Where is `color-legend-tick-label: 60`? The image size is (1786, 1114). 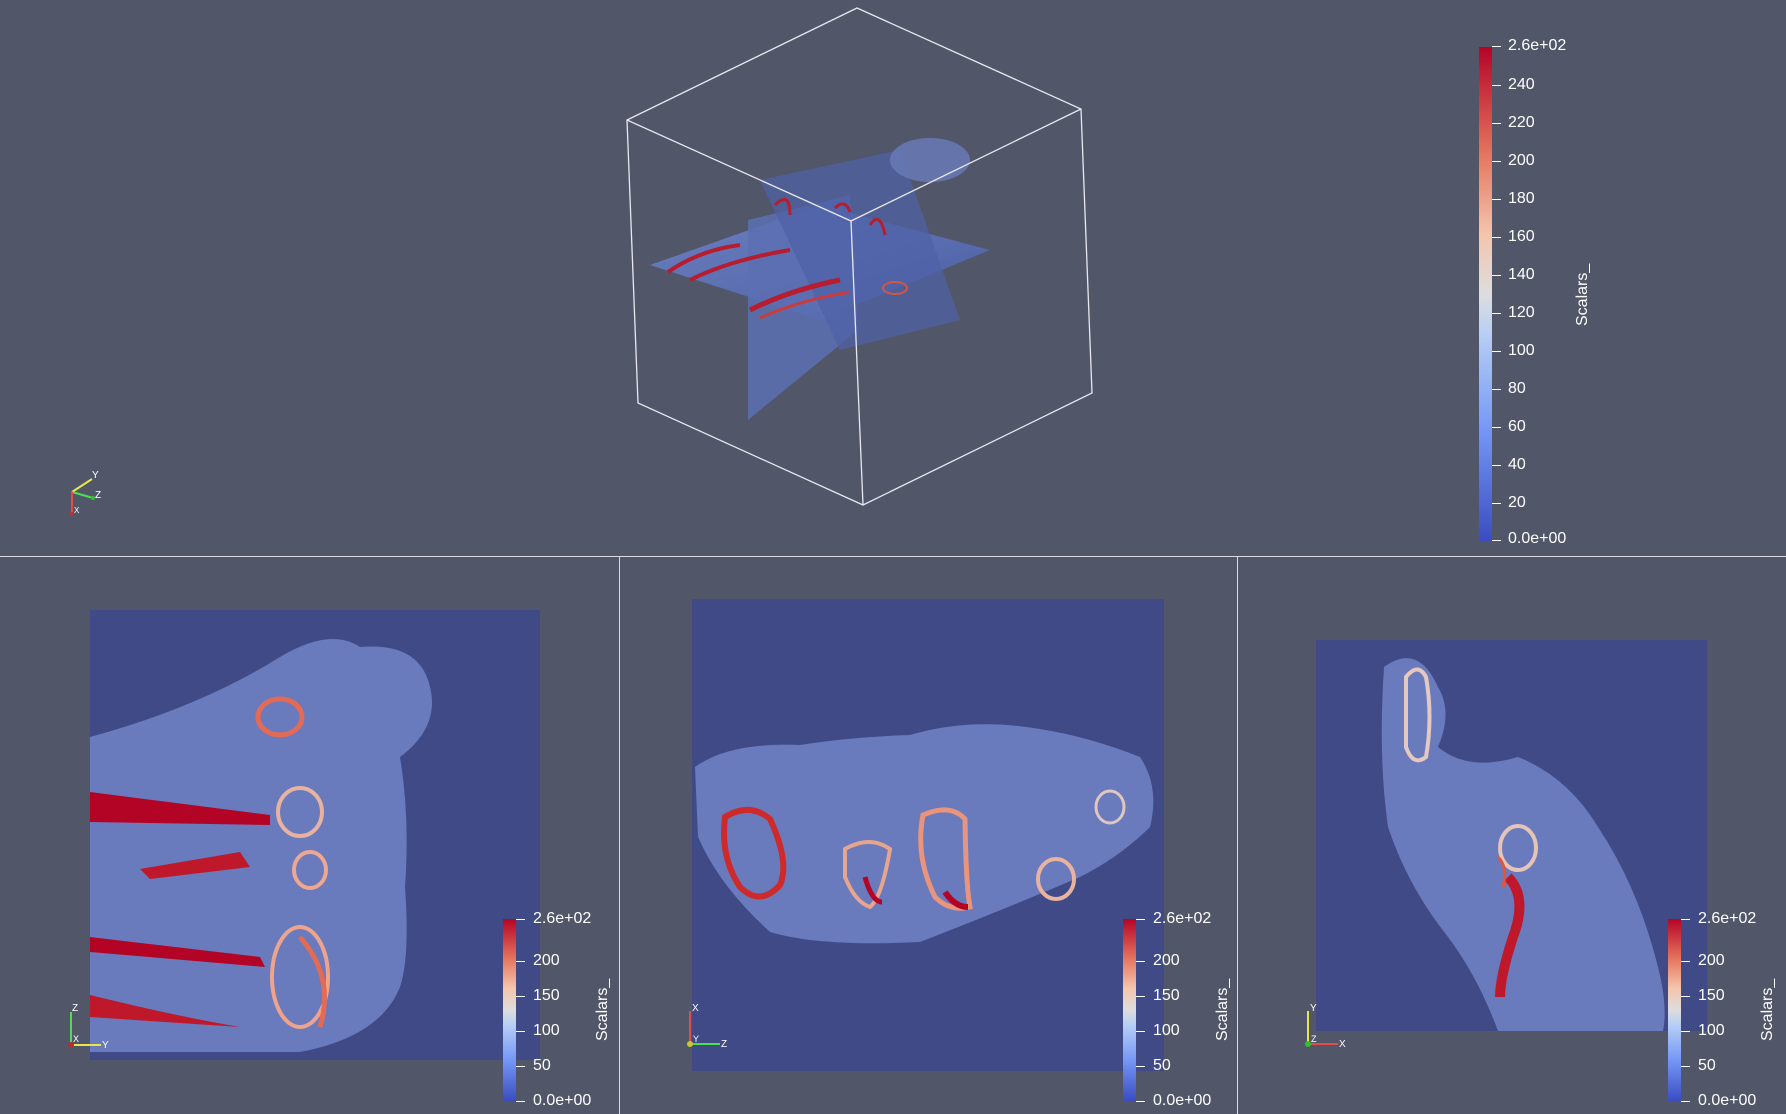 color-legend-tick-label: 60 is located at coordinates (1517, 426).